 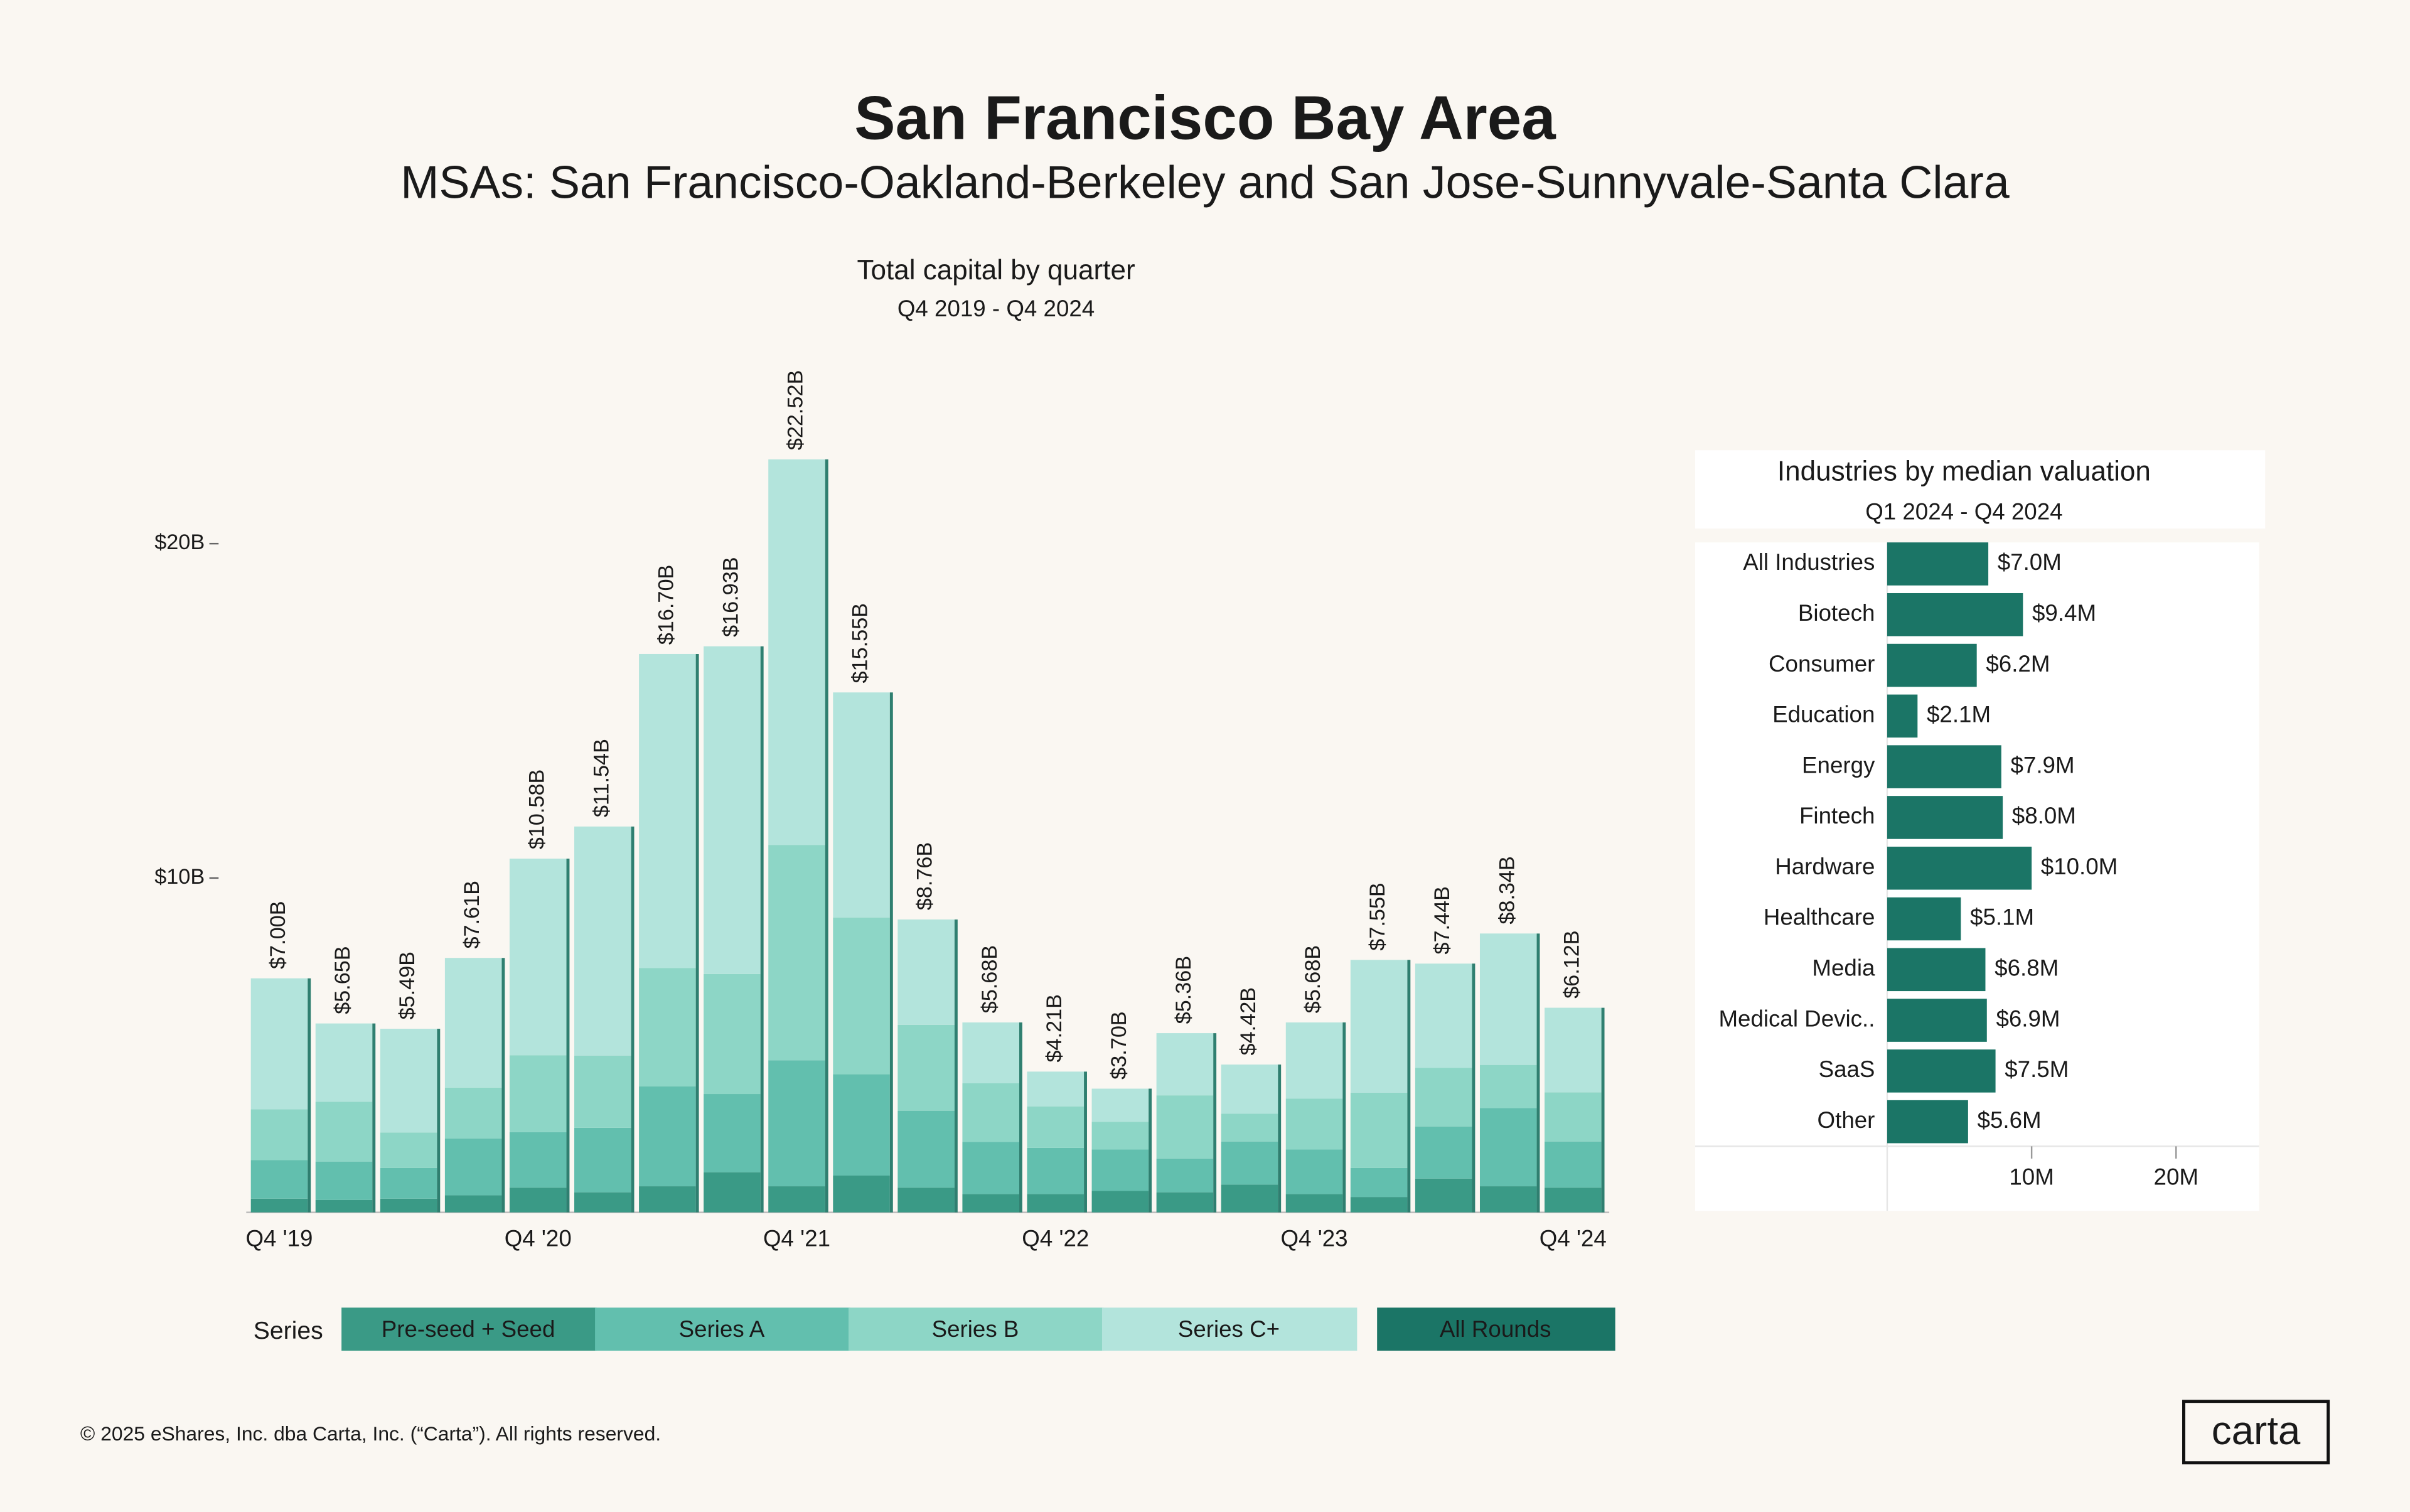 I want to click on value-label: $7.0M, so click(x=2030, y=562).